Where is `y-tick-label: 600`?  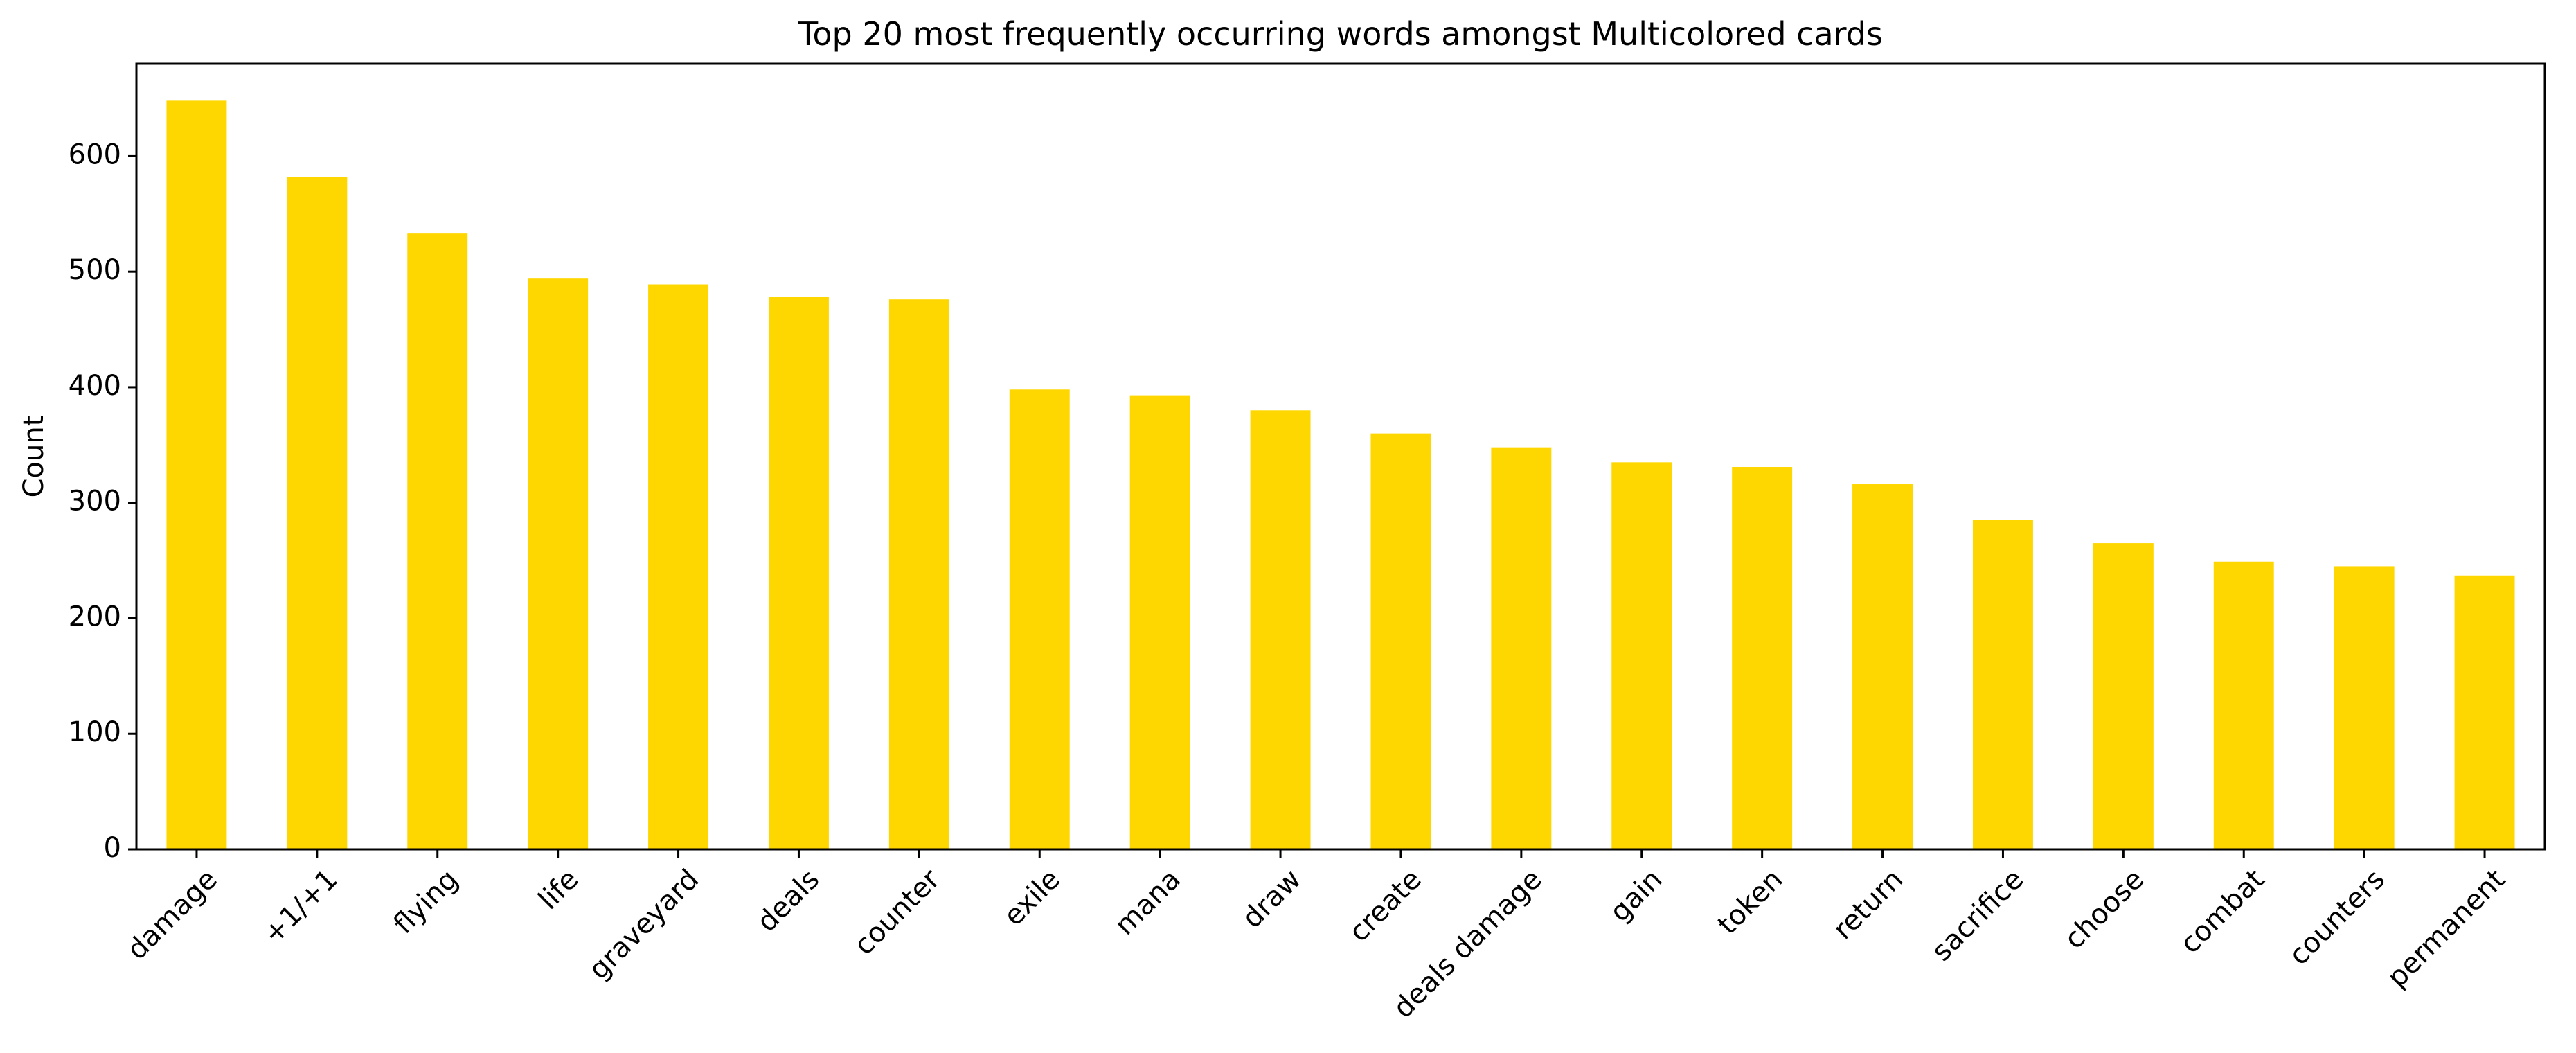
y-tick-label: 600 is located at coordinates (95, 154).